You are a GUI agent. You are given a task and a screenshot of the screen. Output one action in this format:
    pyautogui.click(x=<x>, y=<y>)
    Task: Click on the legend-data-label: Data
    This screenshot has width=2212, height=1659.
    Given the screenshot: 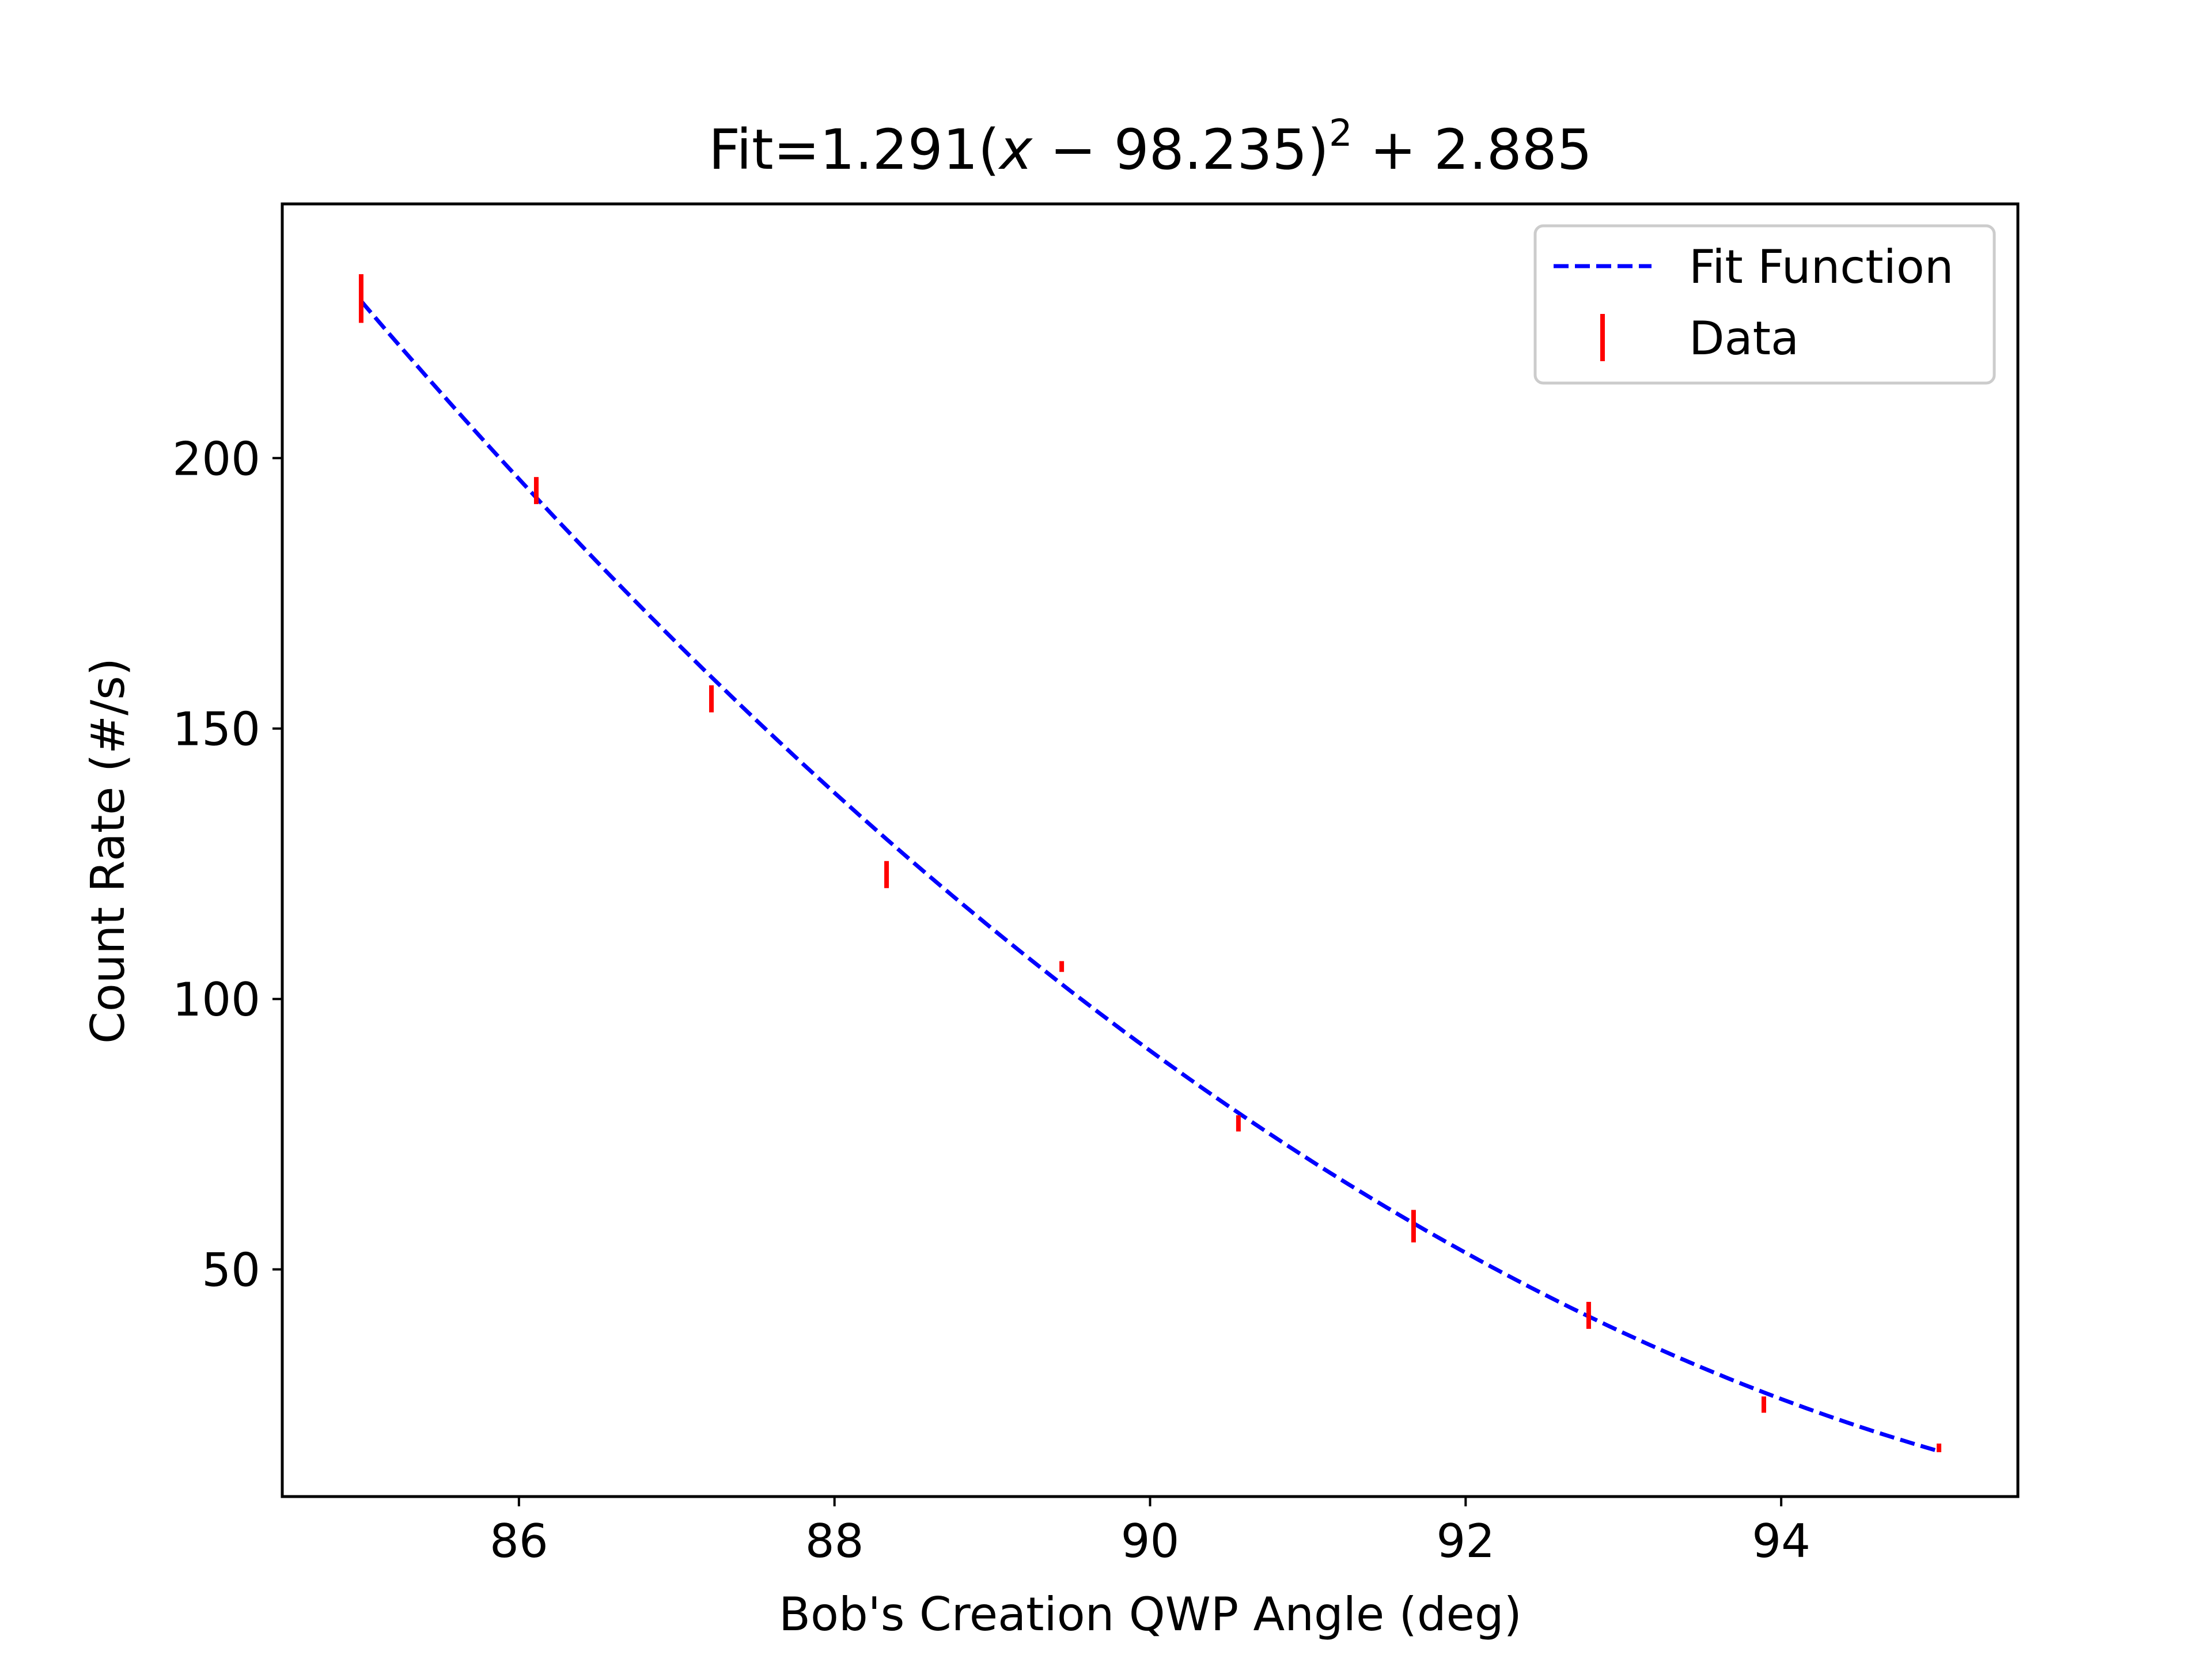 What is the action you would take?
    pyautogui.click(x=1744, y=338)
    